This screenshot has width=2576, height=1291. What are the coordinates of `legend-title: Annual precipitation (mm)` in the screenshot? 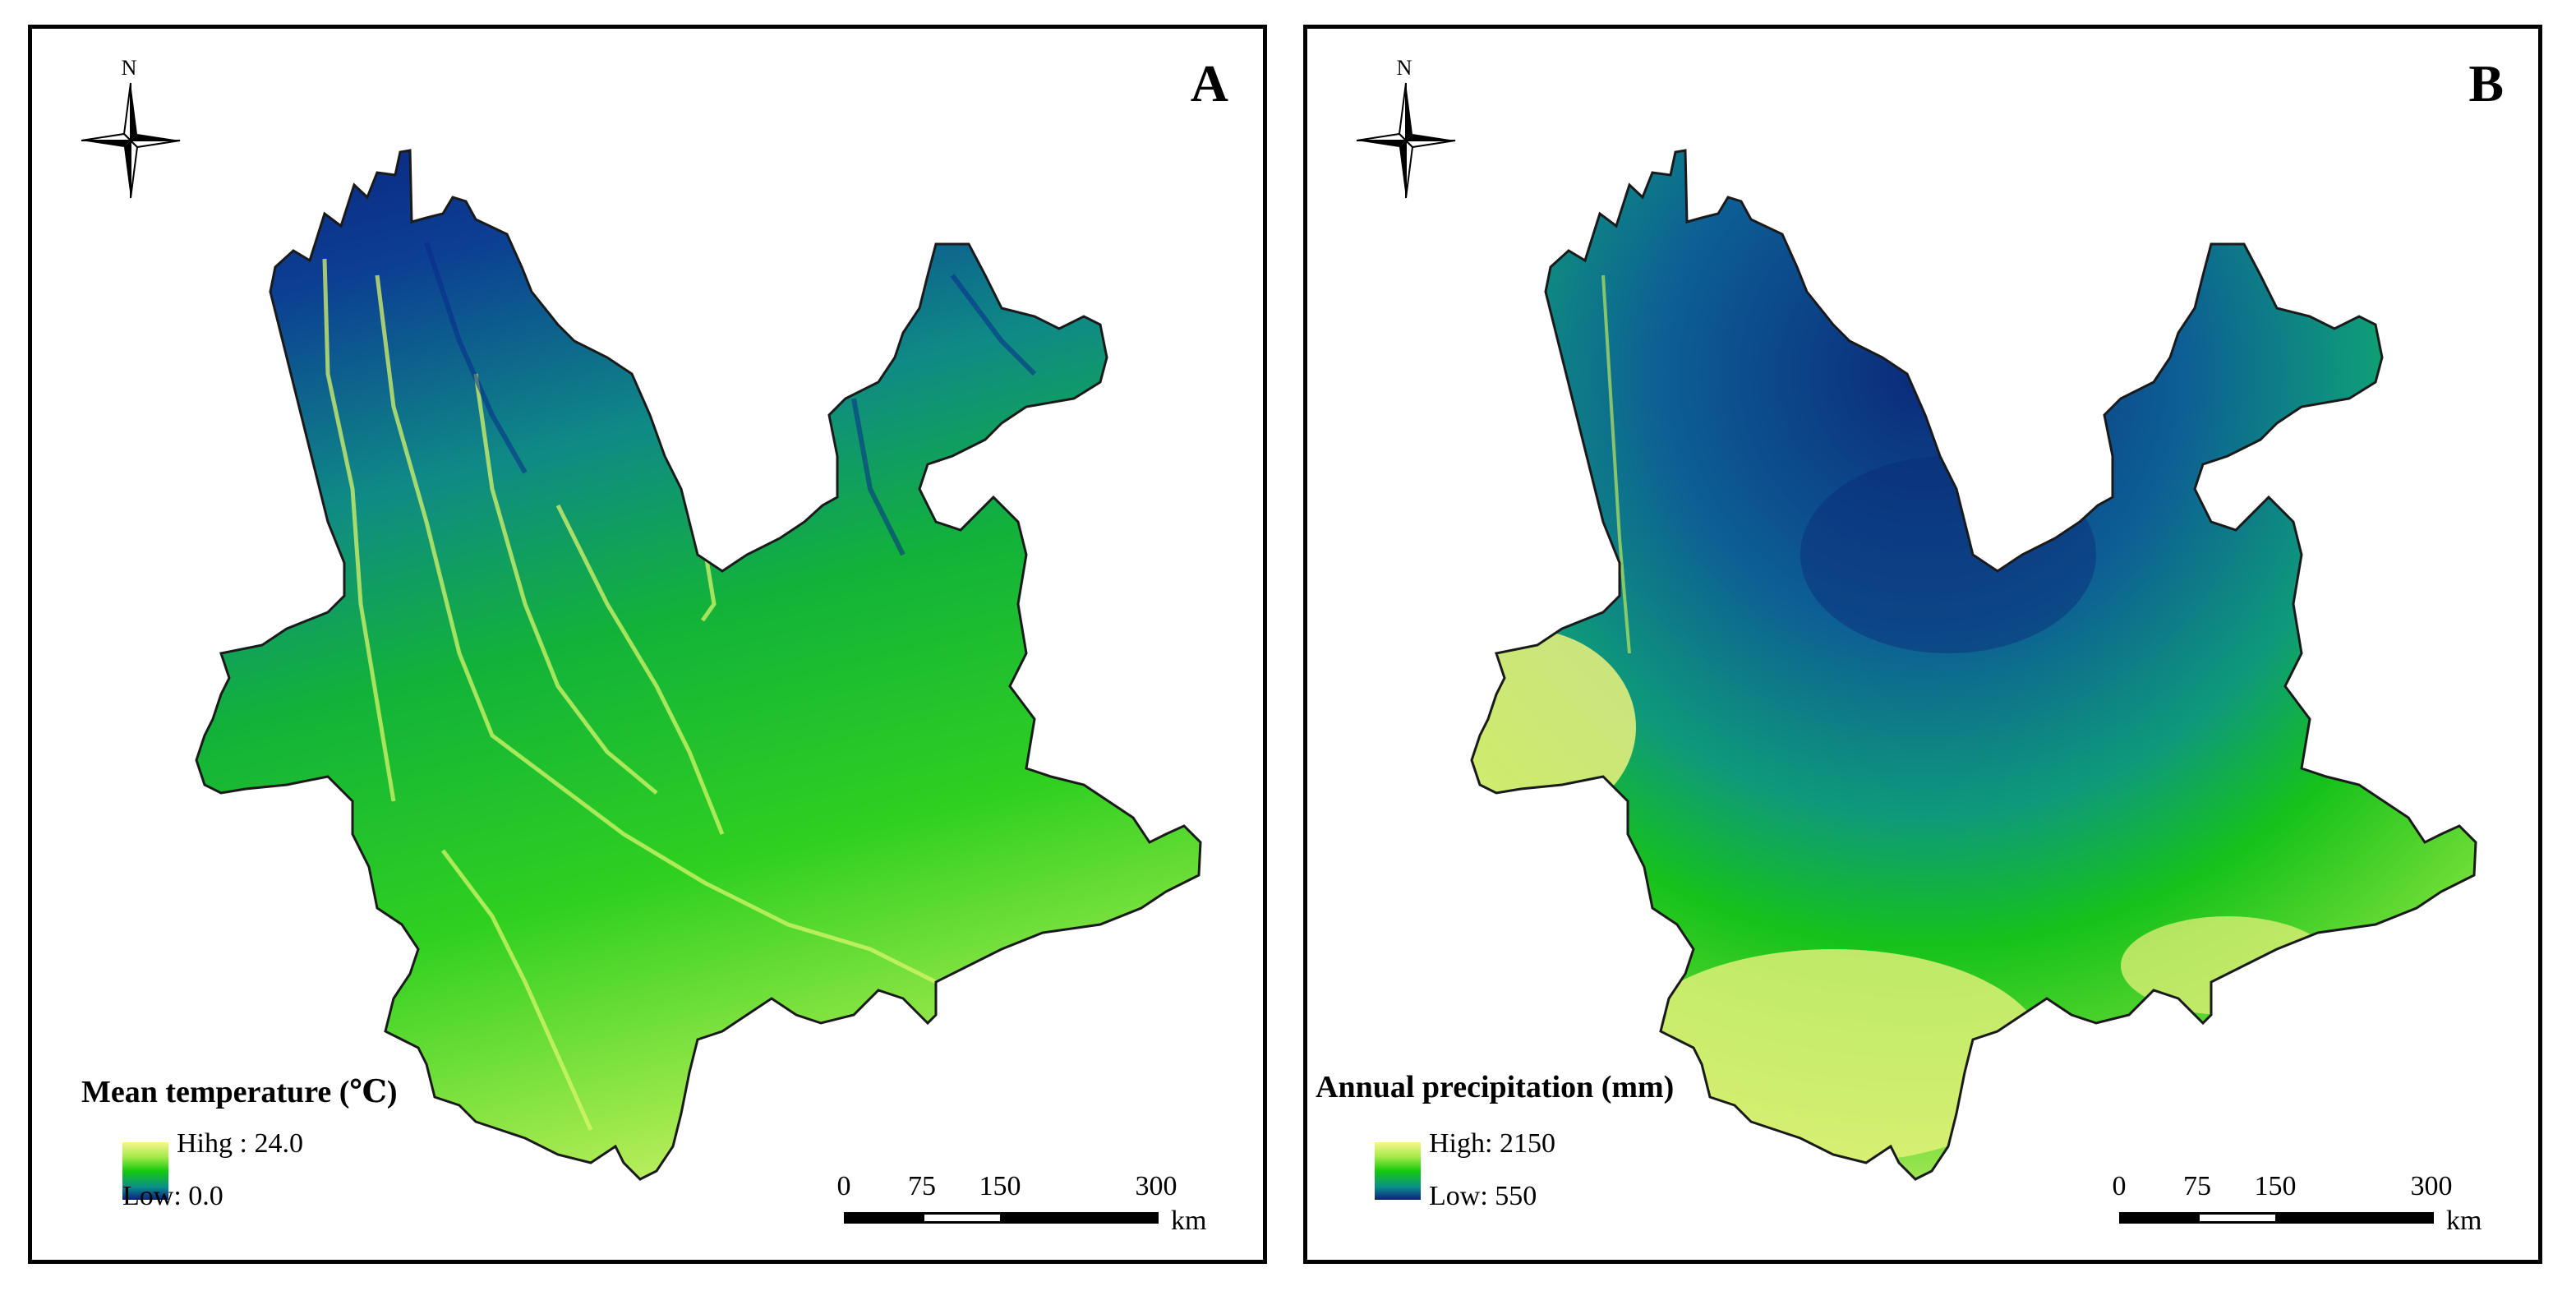 It's located at (1495, 1087).